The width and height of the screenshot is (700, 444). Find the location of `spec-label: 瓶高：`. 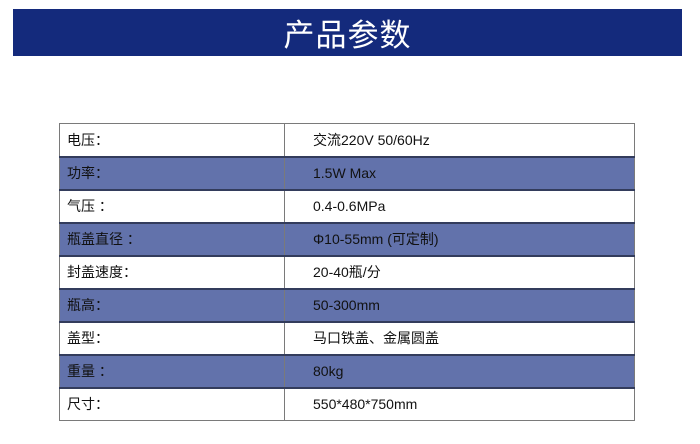

spec-label: 瓶高： is located at coordinates (172, 305).